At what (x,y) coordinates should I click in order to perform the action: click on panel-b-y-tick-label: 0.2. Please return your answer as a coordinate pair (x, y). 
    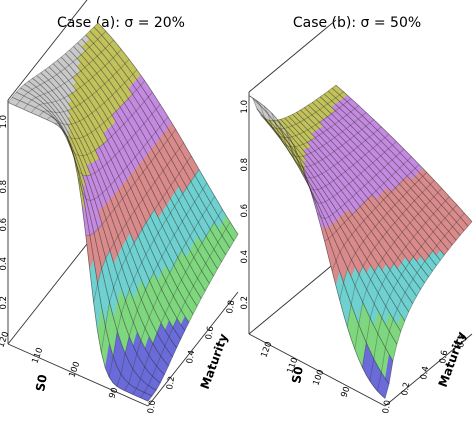
    Looking at the image, I should click on (406, 388).